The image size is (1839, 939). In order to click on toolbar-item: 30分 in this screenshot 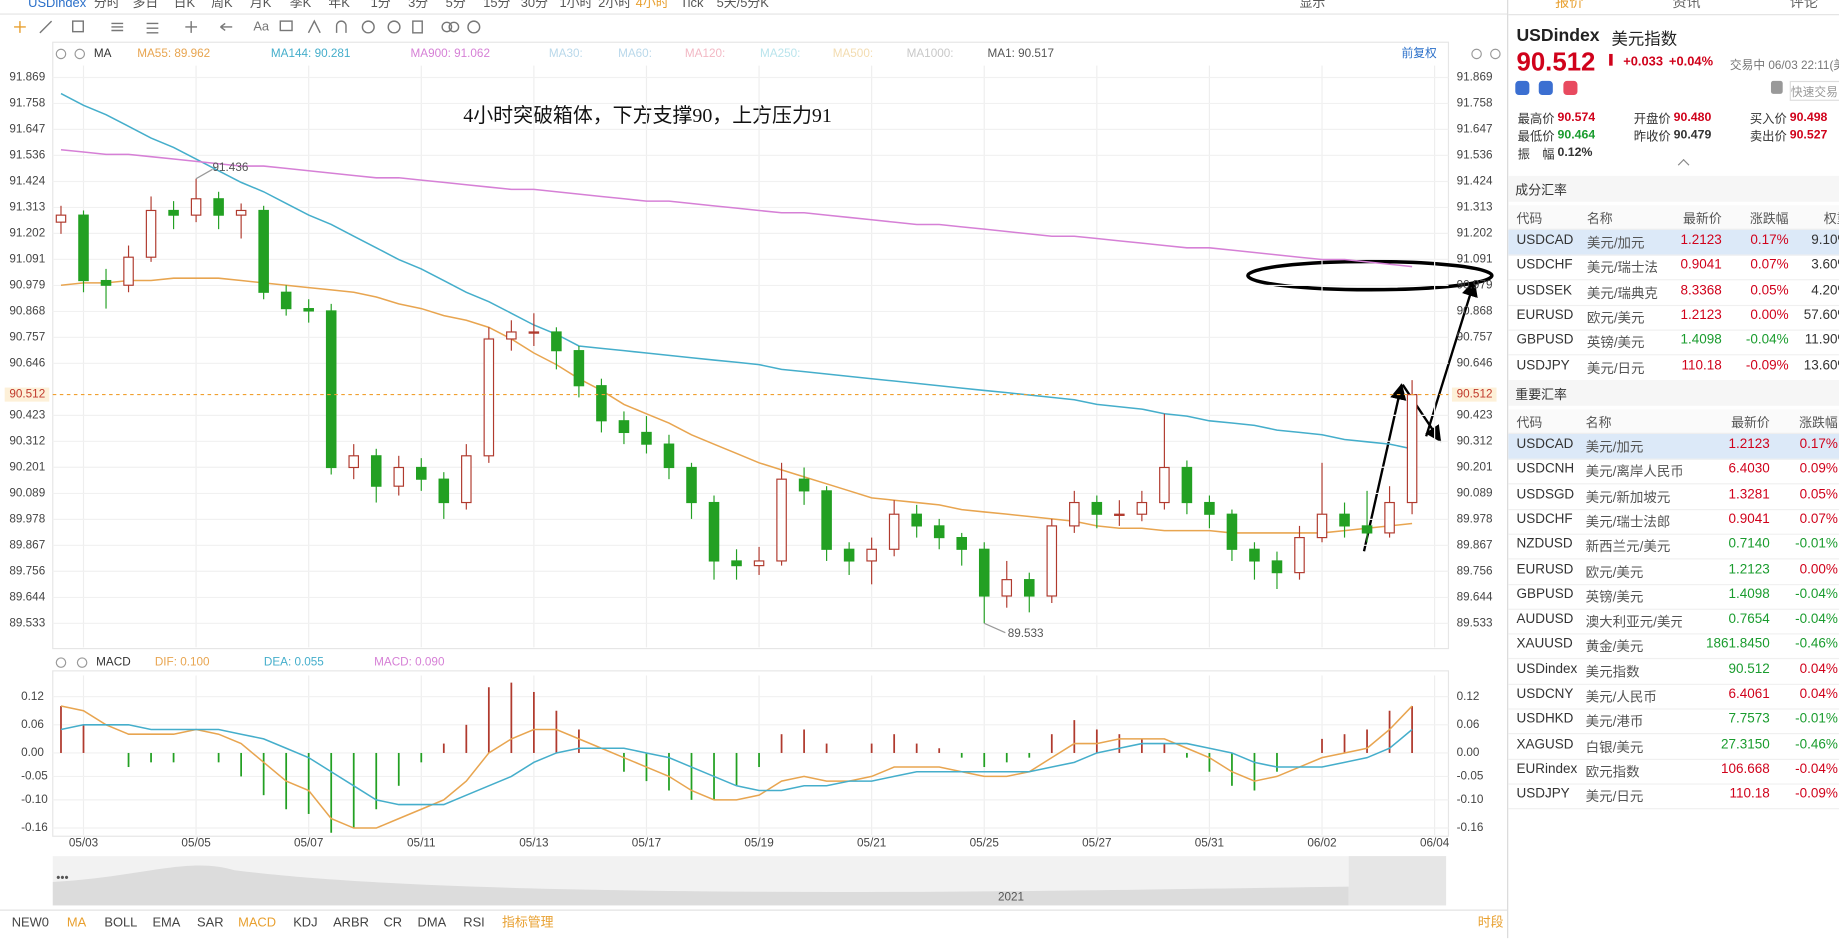, I will do `click(534, 5)`.